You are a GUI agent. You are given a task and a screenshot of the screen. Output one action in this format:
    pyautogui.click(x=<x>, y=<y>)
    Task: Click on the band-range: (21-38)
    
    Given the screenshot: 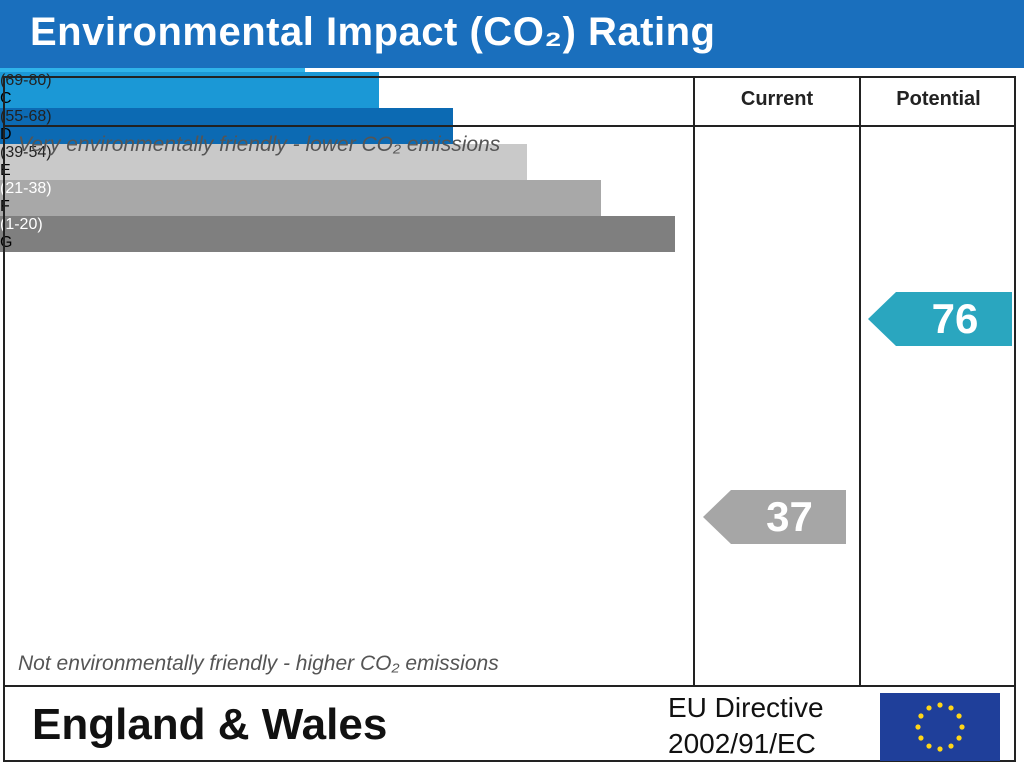 What is the action you would take?
    pyautogui.click(x=26, y=188)
    